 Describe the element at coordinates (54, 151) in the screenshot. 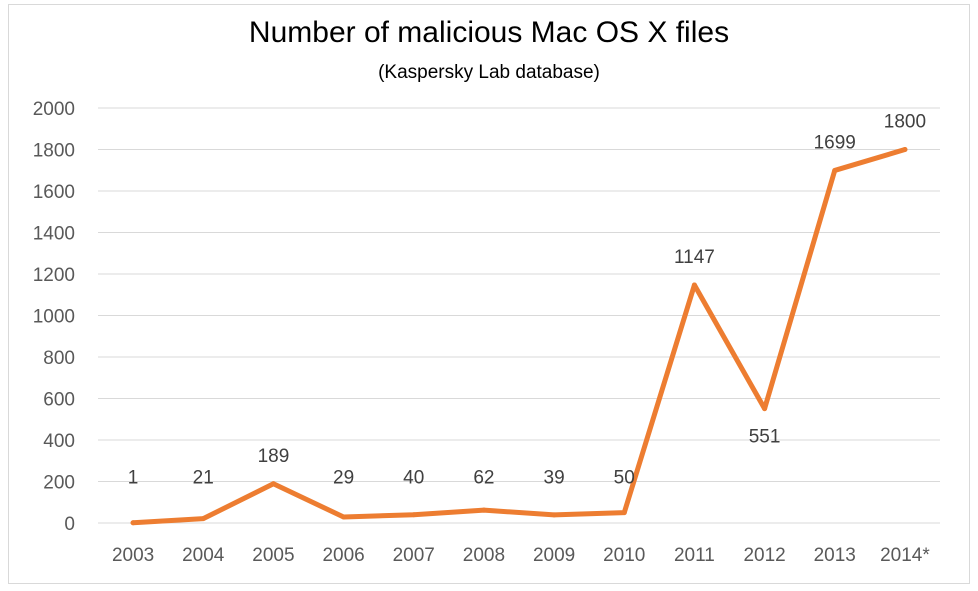

I see `y-tick-label: 1800` at that location.